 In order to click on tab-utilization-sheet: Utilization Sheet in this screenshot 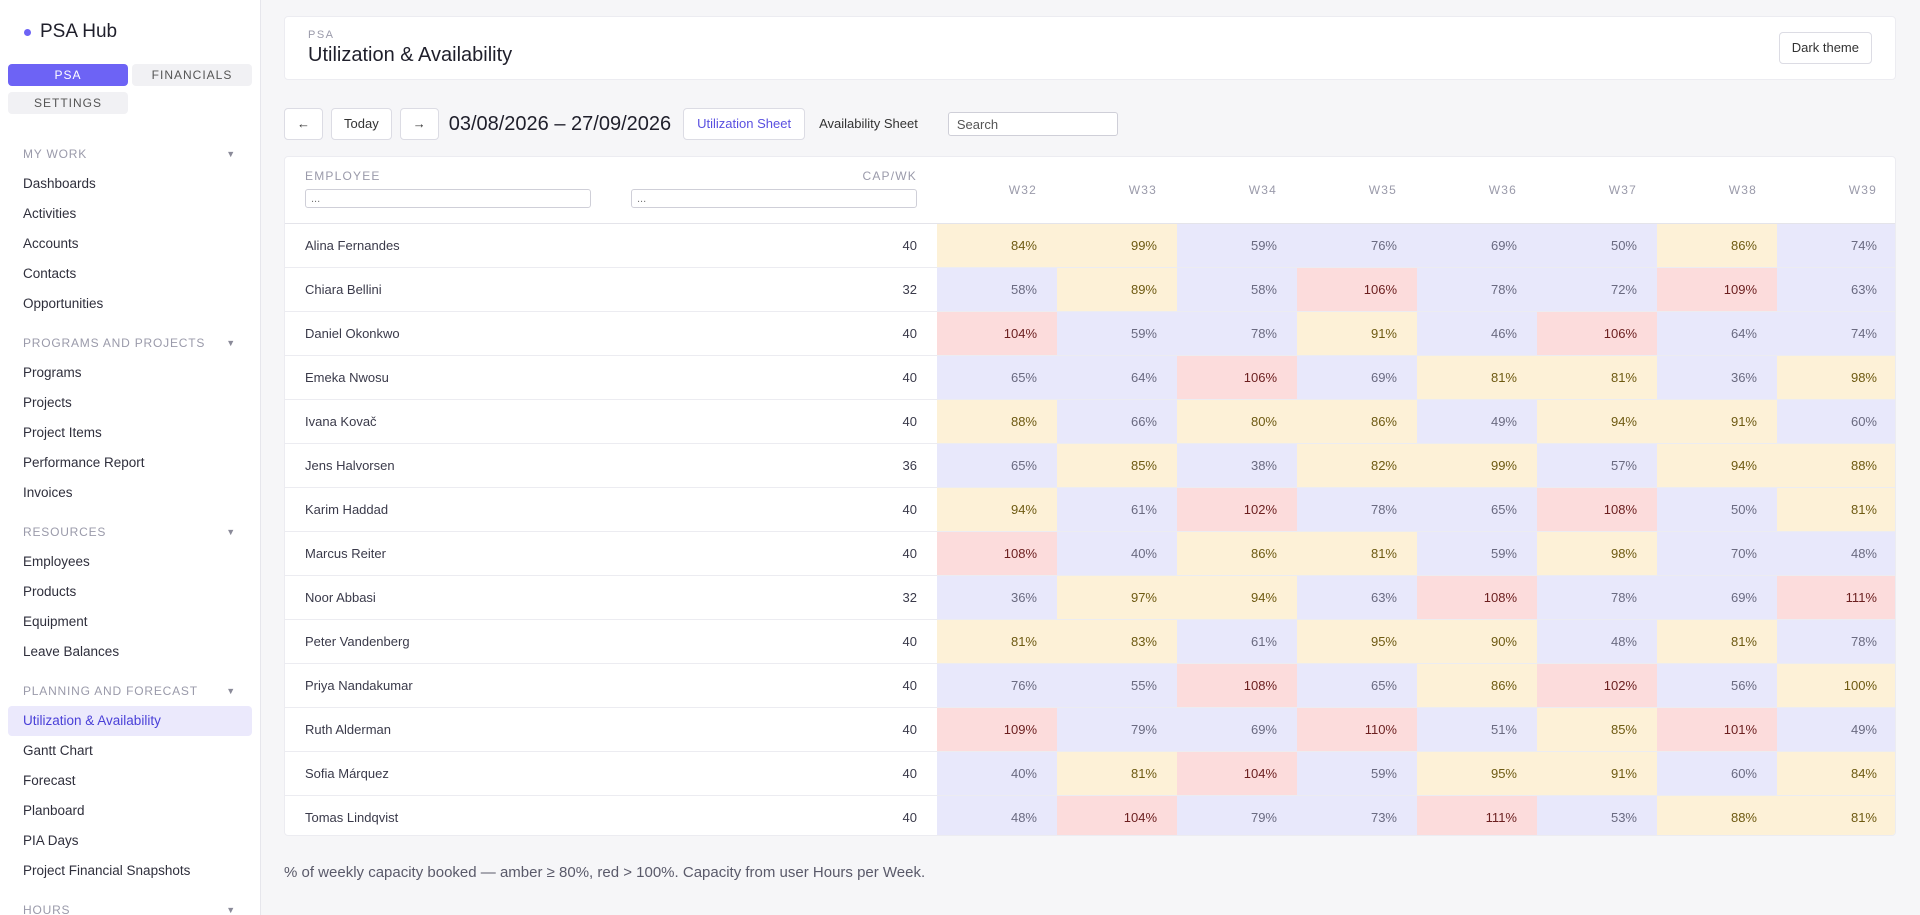, I will do `click(744, 124)`.